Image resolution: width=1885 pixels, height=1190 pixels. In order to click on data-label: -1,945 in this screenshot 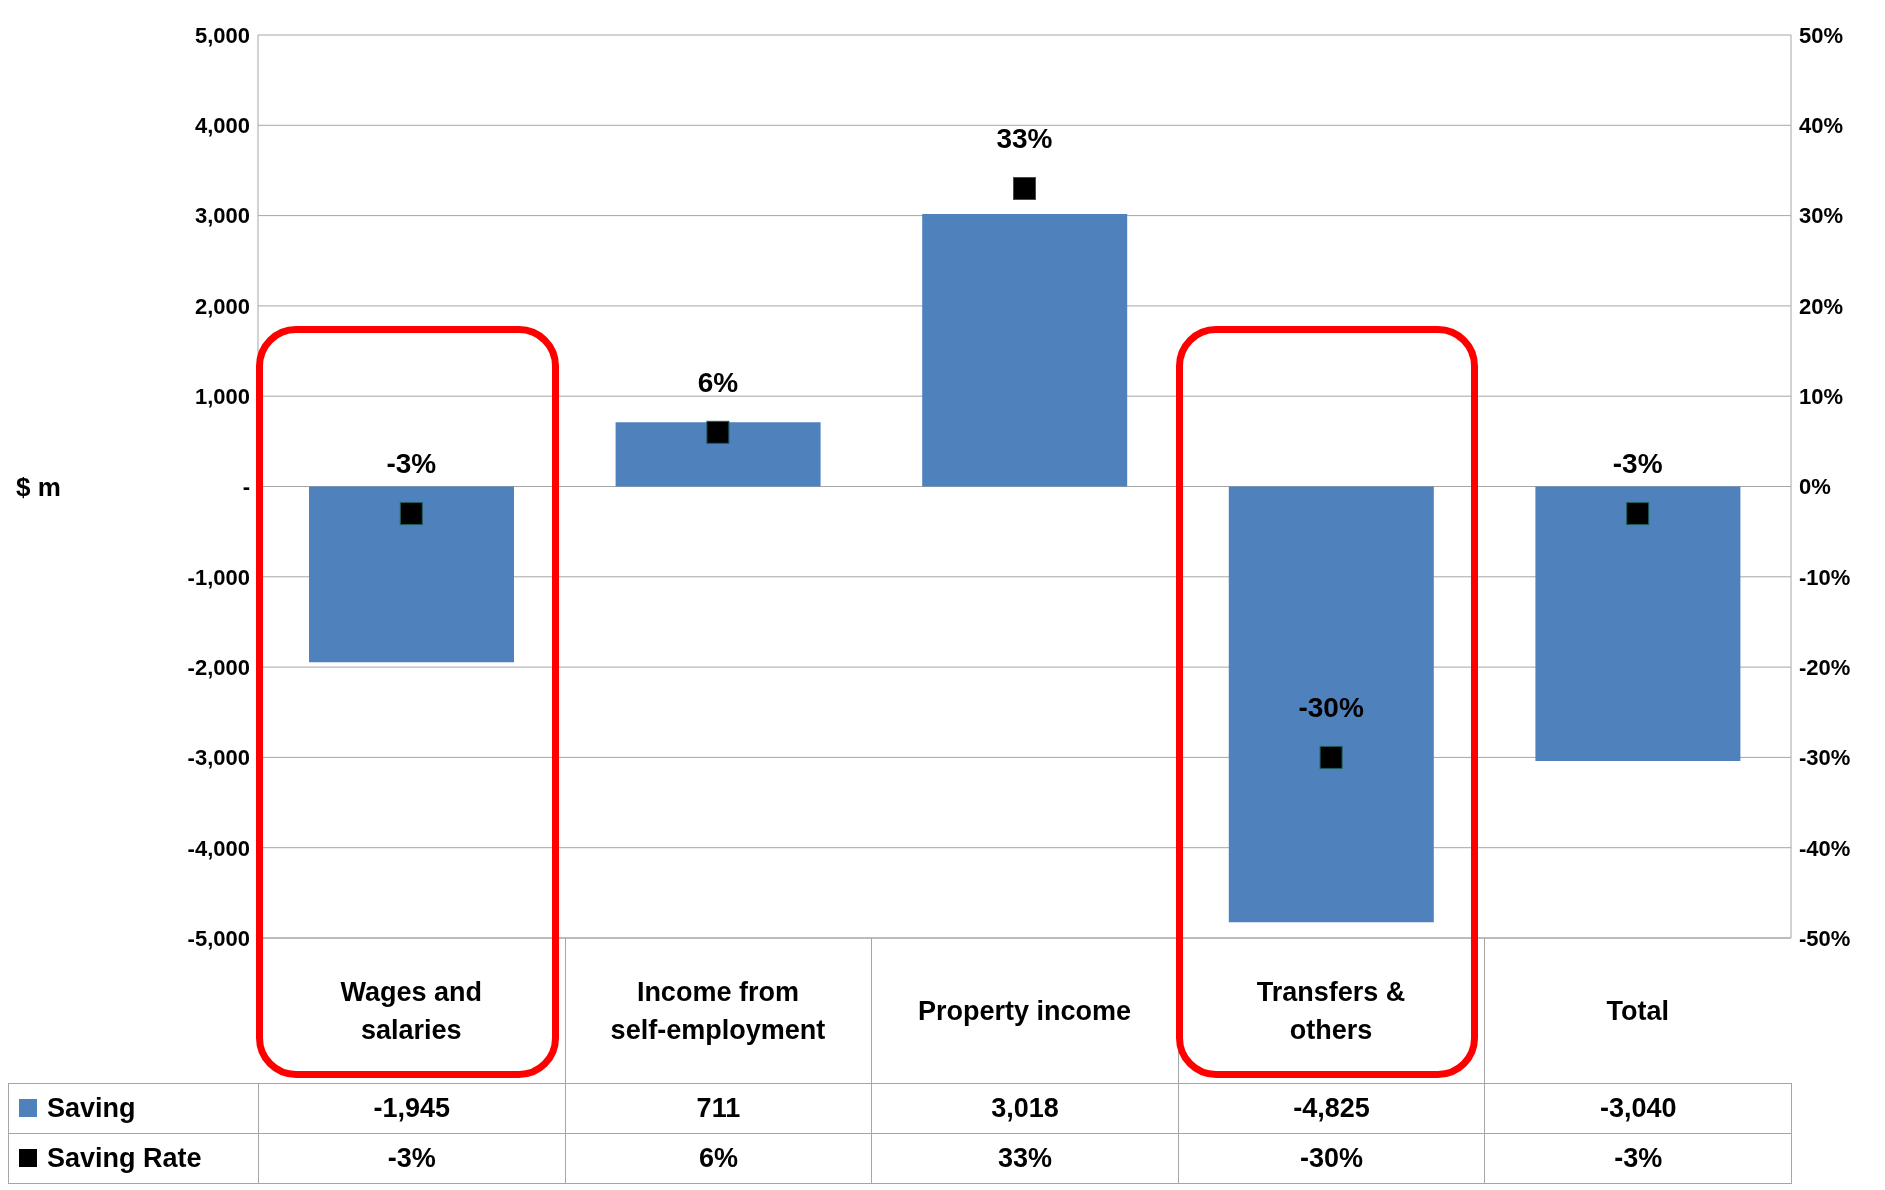, I will do `click(412, 1108)`.